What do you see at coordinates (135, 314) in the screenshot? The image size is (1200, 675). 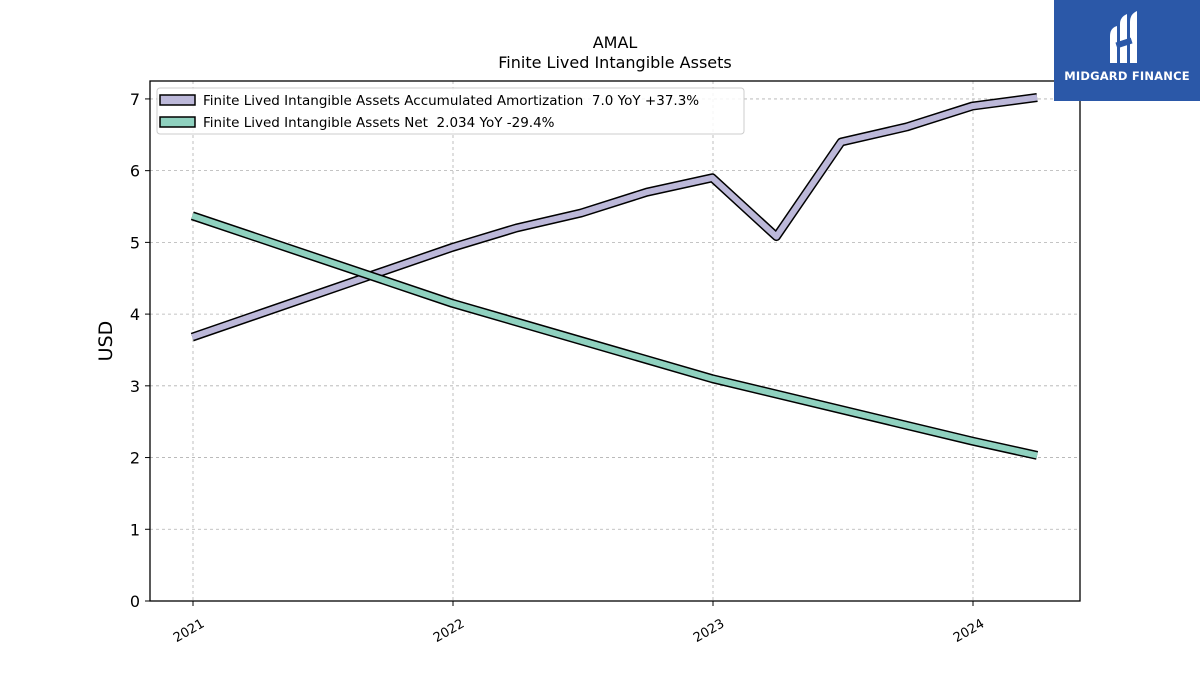 I see `y-tick-label: 4` at bounding box center [135, 314].